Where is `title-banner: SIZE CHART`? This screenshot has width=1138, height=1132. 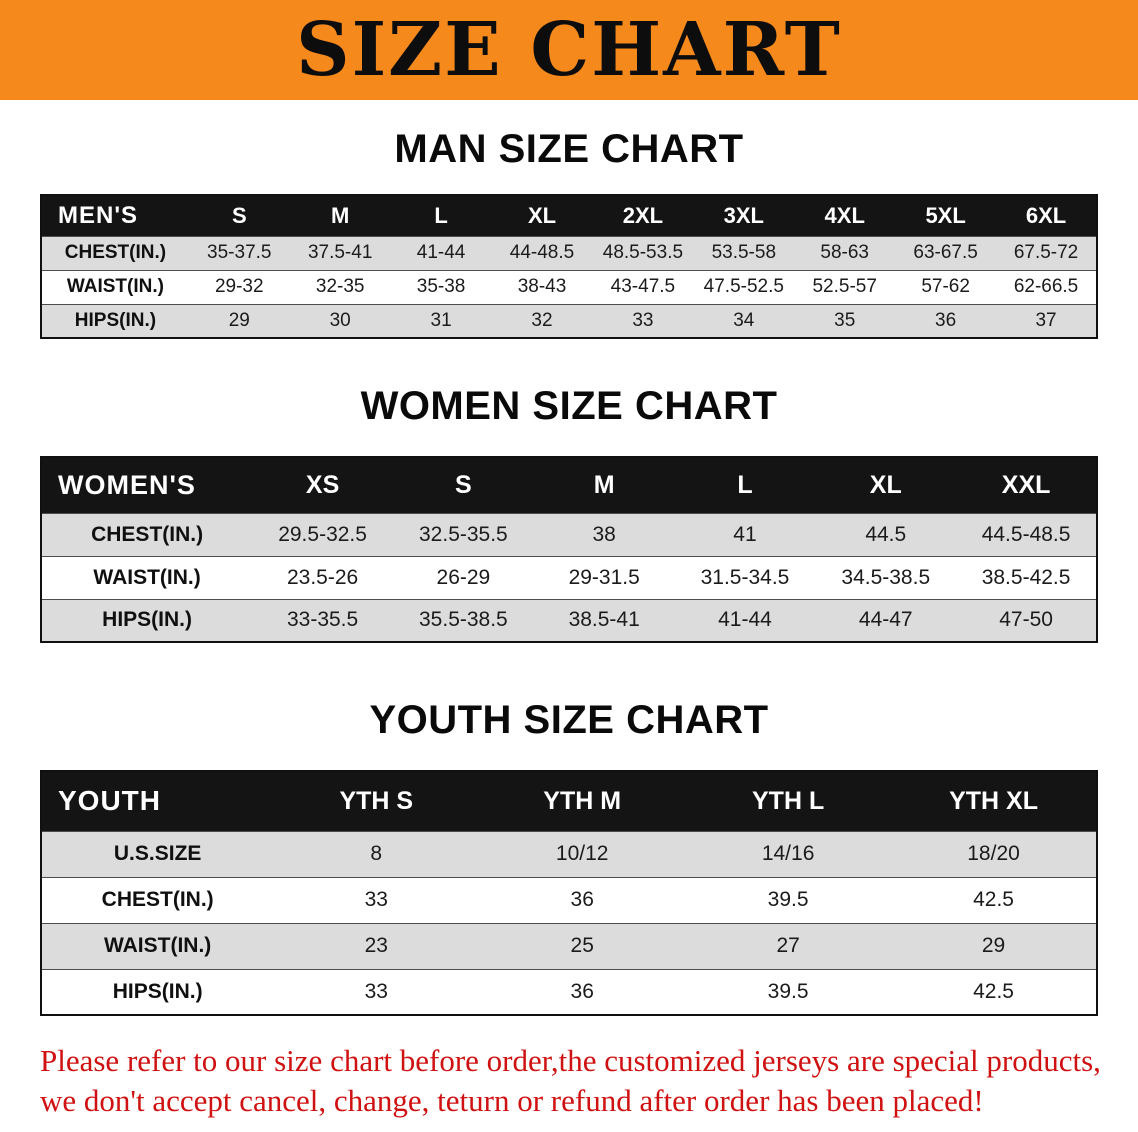 title-banner: SIZE CHART is located at coordinates (569, 50).